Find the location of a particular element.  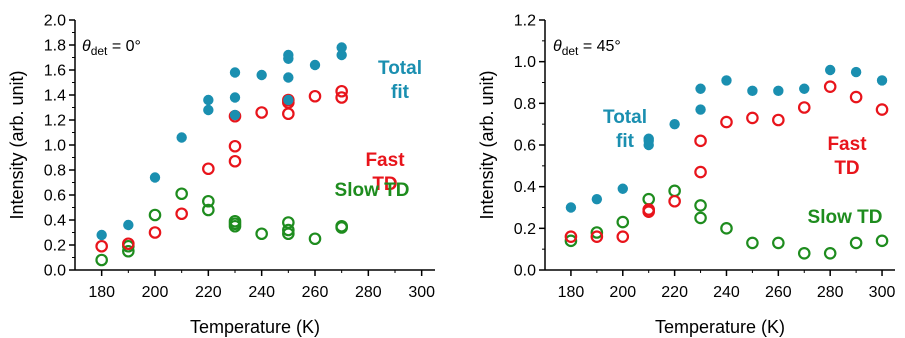

series-label-line: fit is located at coordinates (400, 92).